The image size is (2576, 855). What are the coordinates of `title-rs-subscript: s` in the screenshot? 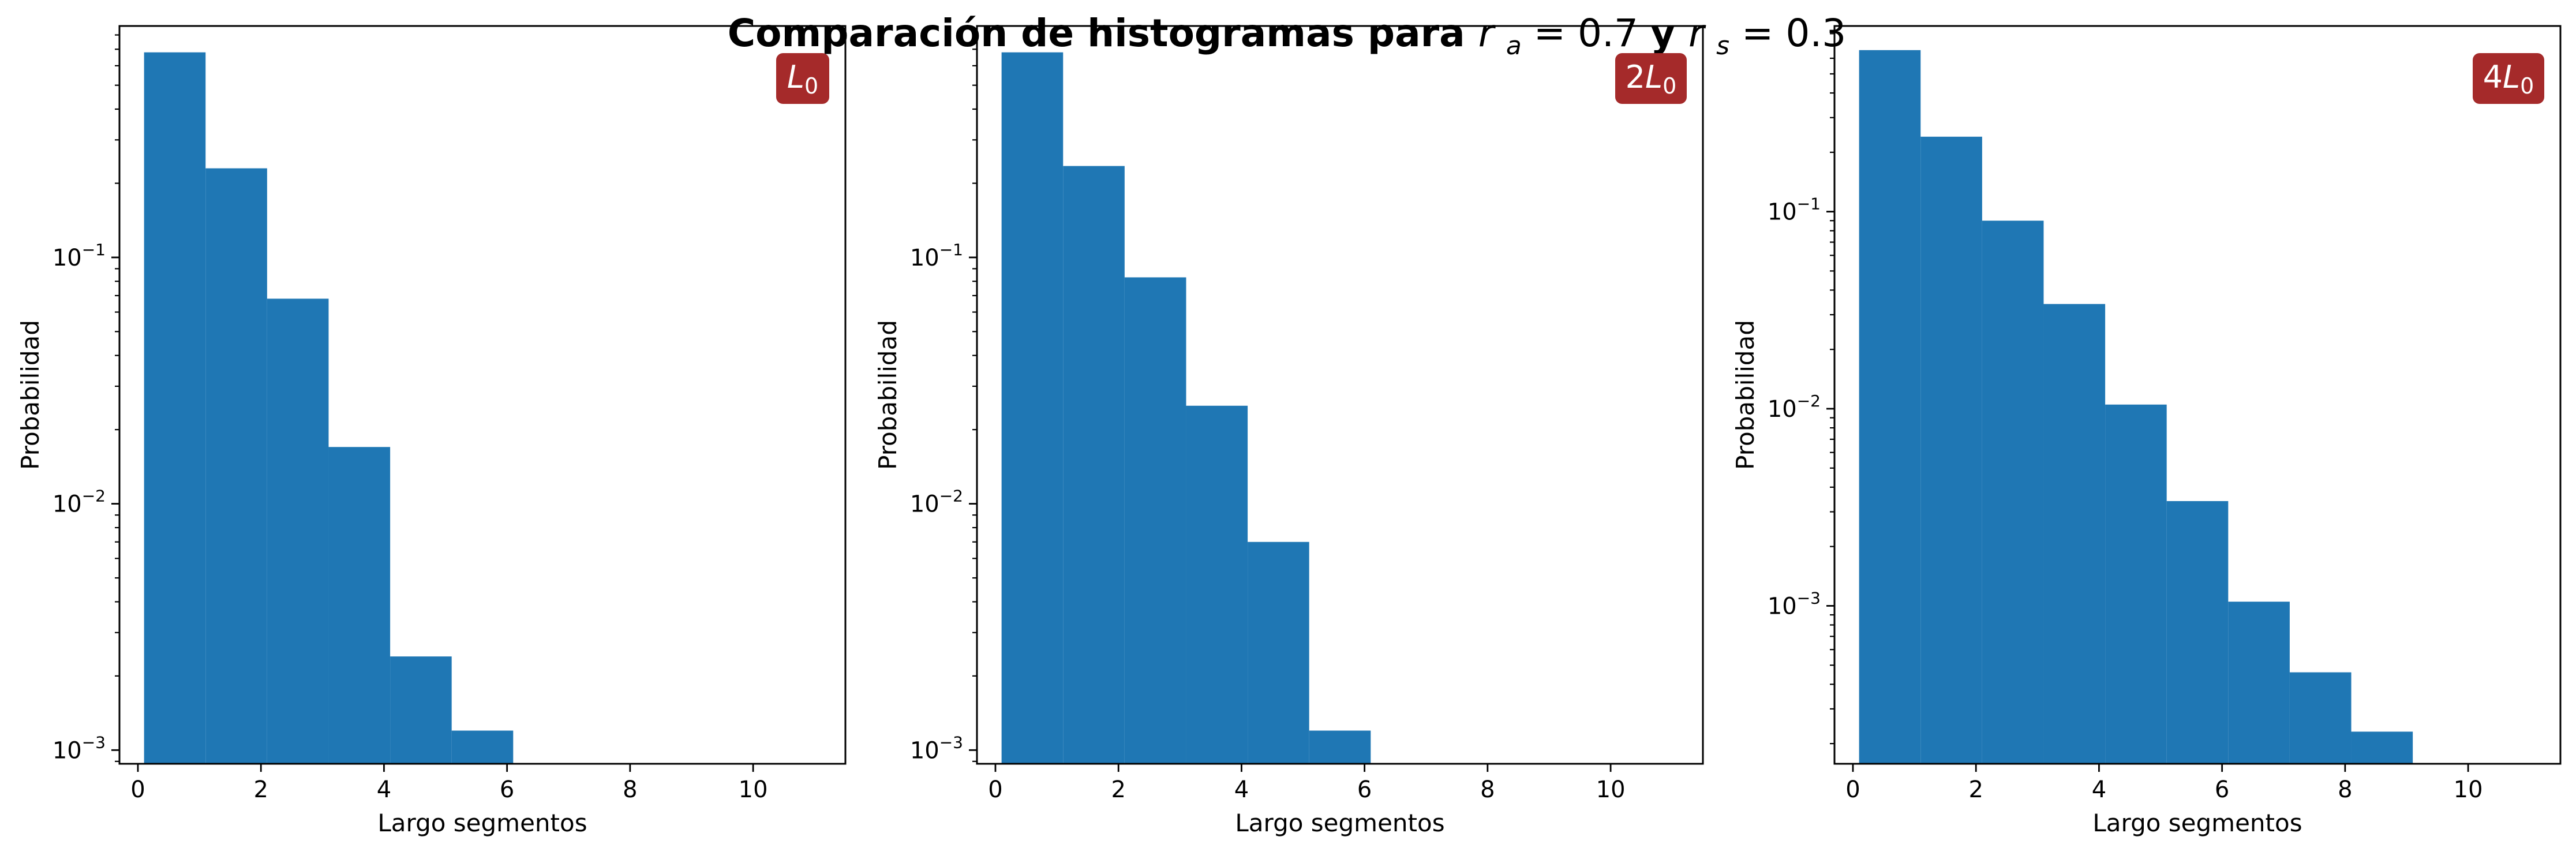 It's located at (1722, 46).